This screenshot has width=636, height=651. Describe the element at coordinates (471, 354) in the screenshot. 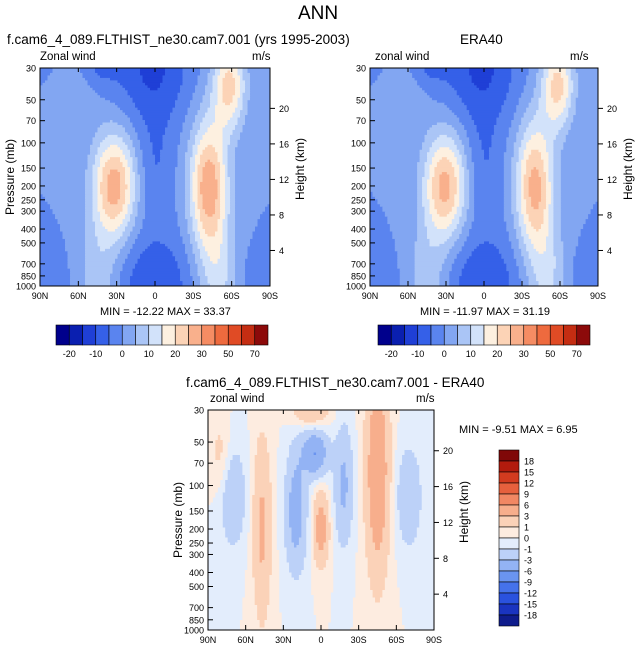

I see `colorbar-2-label: 10` at that location.